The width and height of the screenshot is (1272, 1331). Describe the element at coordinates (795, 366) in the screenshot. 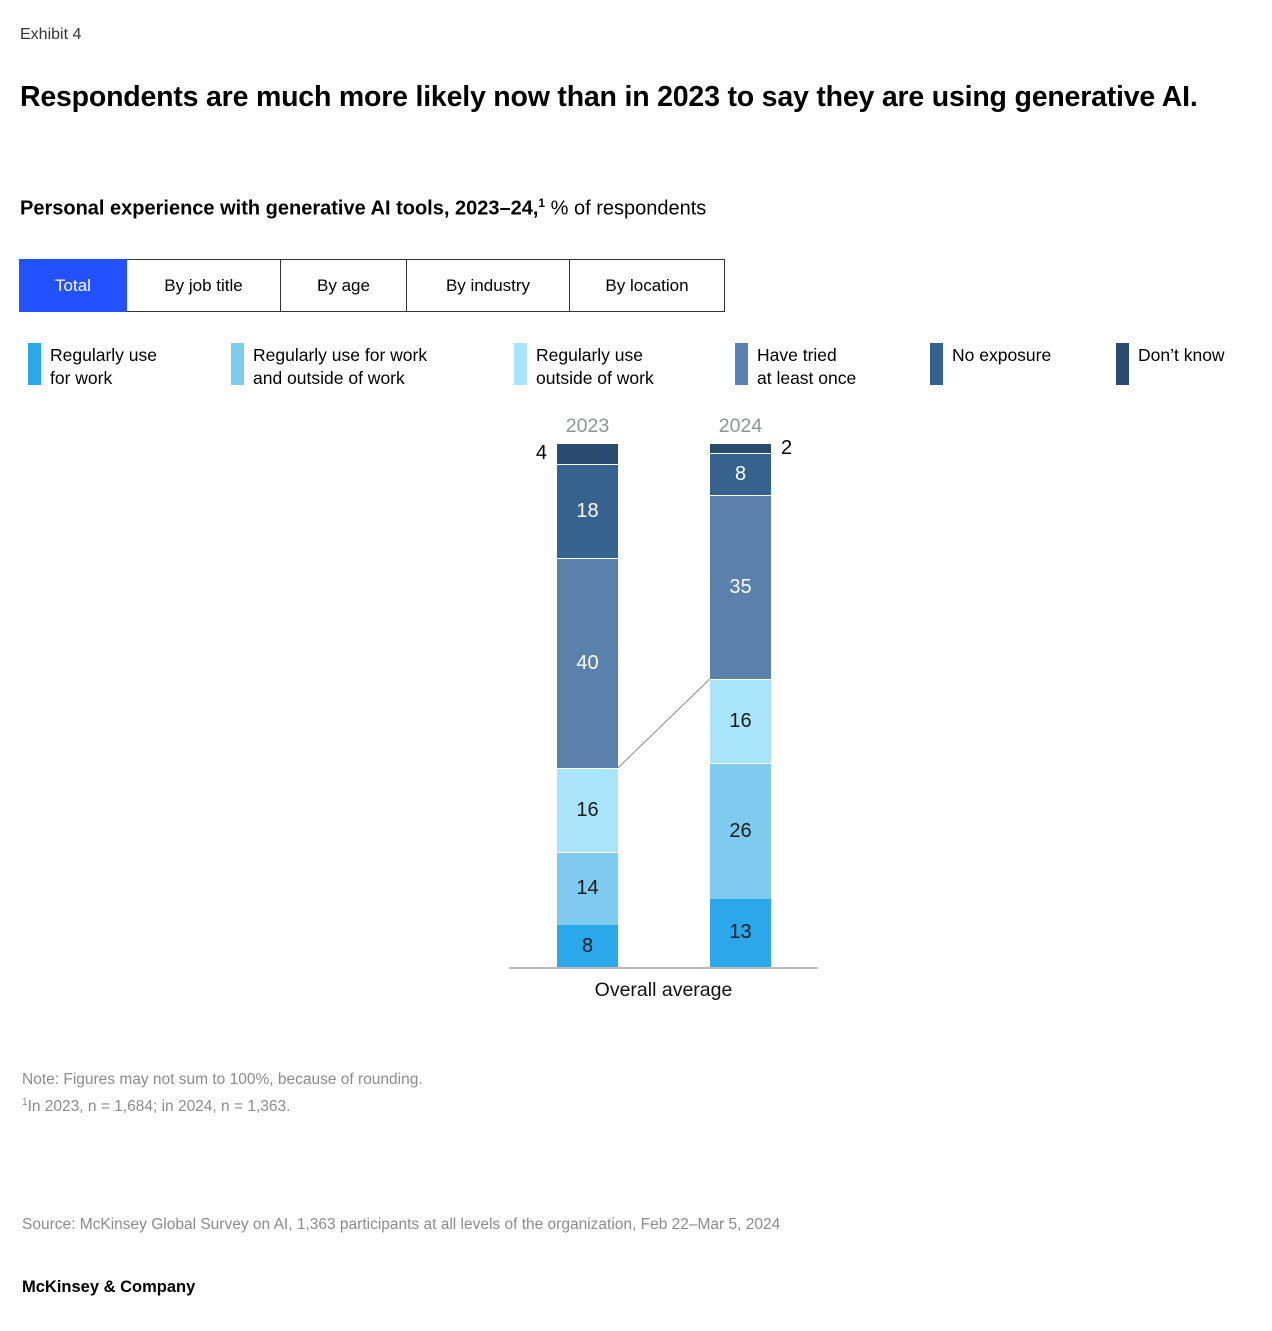

I see `legend-item-have-tried-at-least-once: Have tried at least once` at that location.